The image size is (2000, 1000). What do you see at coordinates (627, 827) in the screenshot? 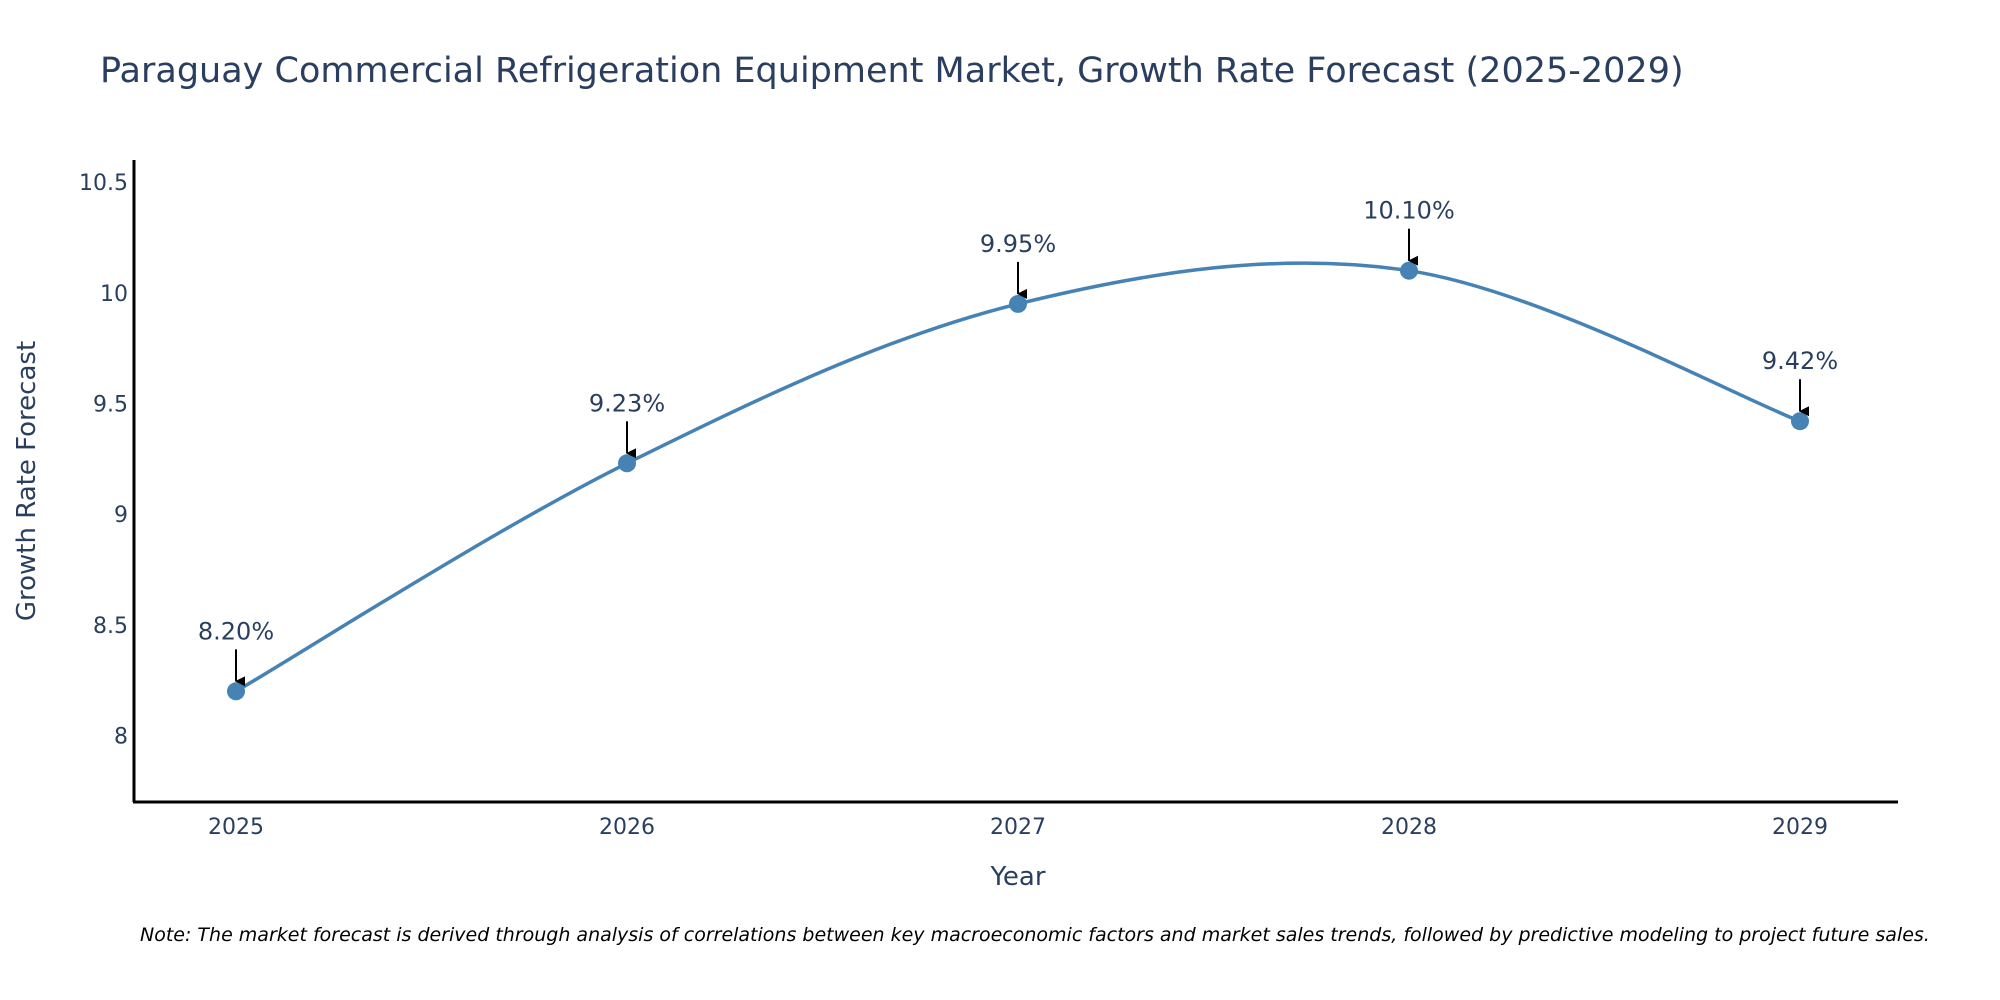
I see `x-tick-label: 2026` at bounding box center [627, 827].